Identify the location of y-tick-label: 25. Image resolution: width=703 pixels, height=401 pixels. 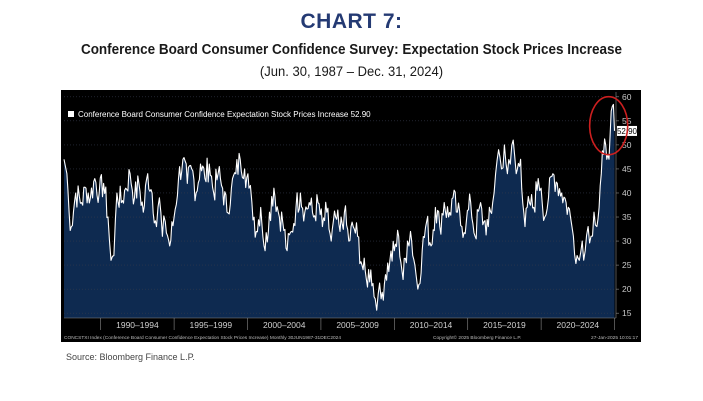
(627, 265).